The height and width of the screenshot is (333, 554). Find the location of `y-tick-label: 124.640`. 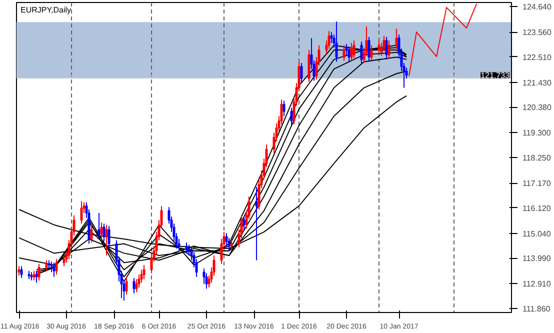

y-tick-label: 124.640 is located at coordinates (537, 7).